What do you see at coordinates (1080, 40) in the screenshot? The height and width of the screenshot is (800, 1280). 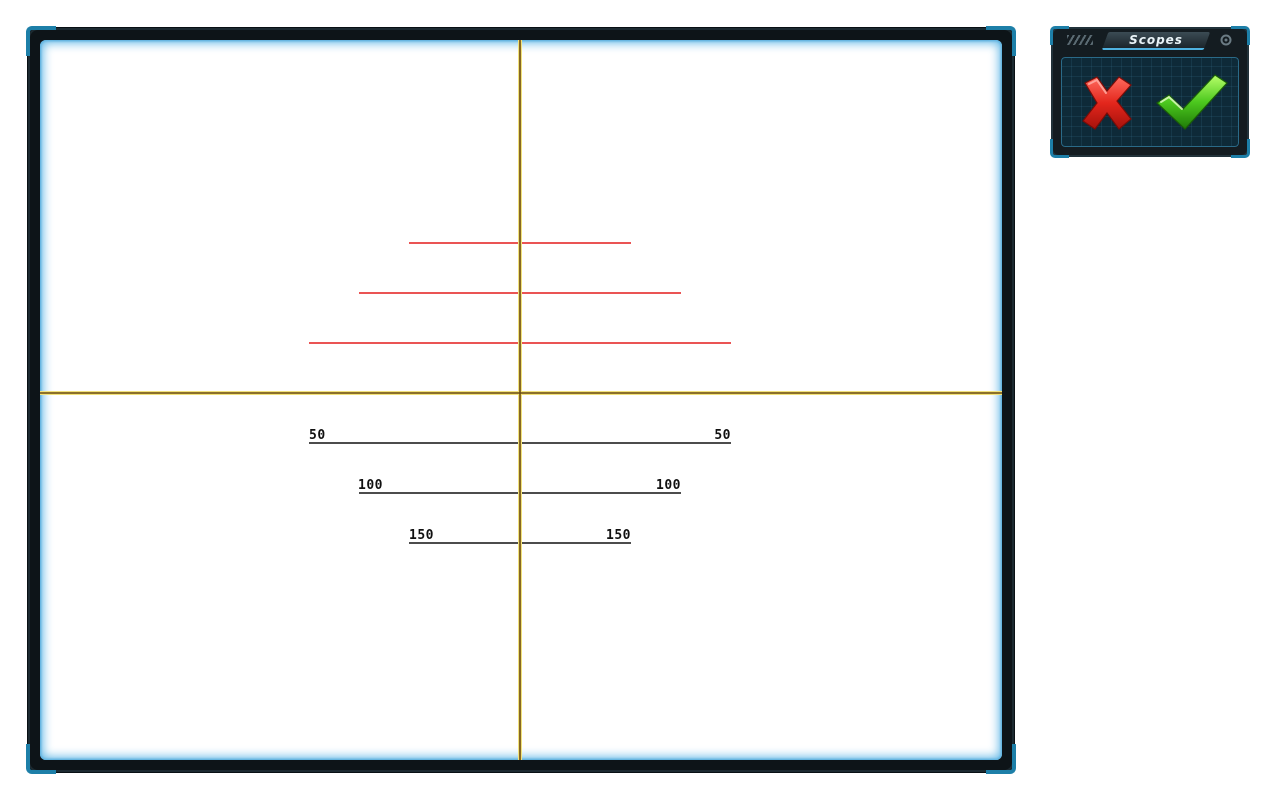 I see `header-stripes` at bounding box center [1080, 40].